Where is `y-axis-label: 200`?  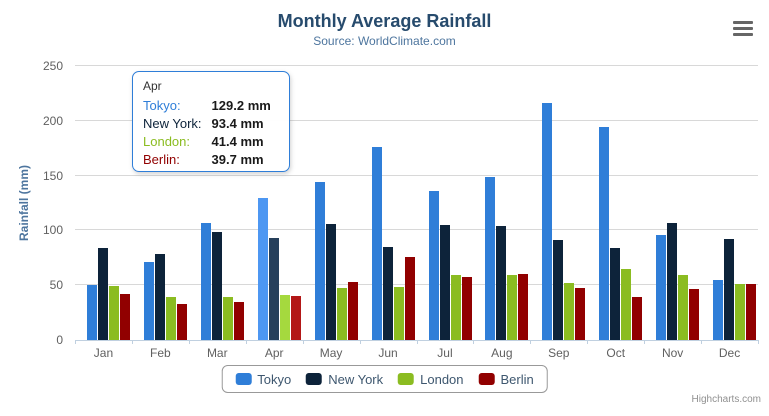
y-axis-label: 200 is located at coordinates (52, 120).